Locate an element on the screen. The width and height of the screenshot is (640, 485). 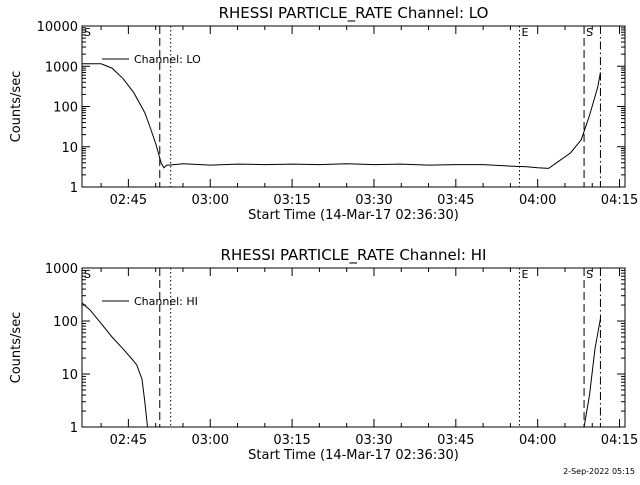
chart-title: RHESSI PARTICLE_RATE Channel: LO is located at coordinates (354, 13).